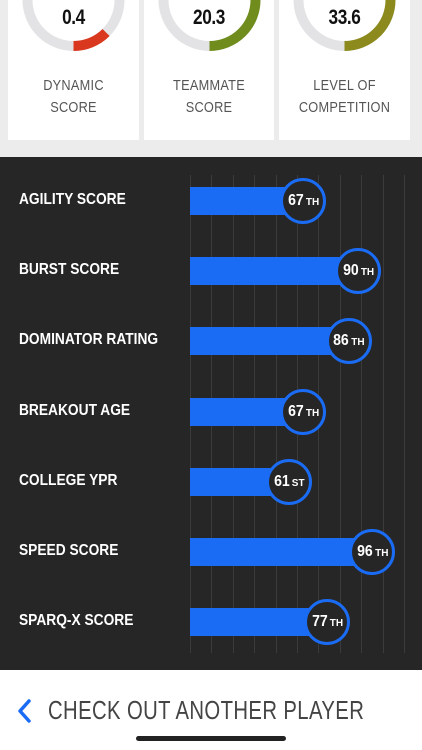 This screenshot has height=750, width=422. Describe the element at coordinates (206, 710) in the screenshot. I see `check-out-another-player-link: CHECK OUT ANOTHER PLAYER` at that location.